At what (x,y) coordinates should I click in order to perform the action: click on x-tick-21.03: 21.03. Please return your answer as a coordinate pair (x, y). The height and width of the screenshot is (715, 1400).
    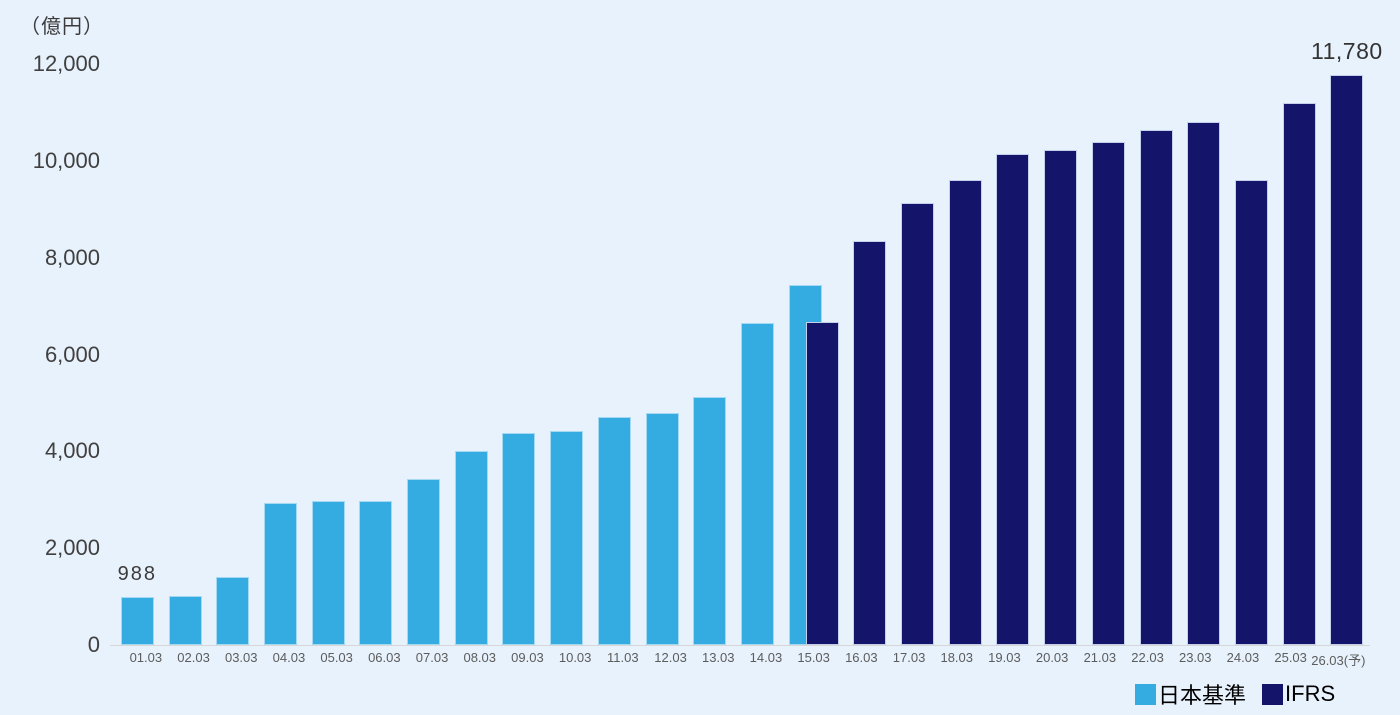
    Looking at the image, I should click on (1100, 657).